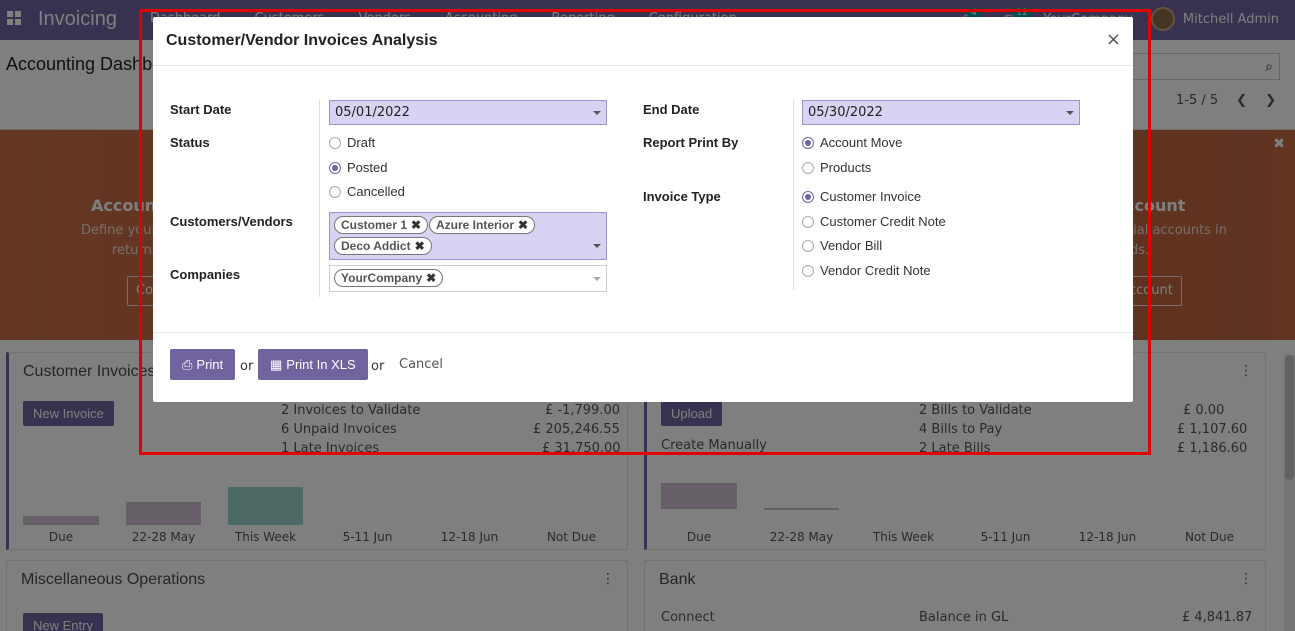 The image size is (1295, 631). Describe the element at coordinates (367, 167) in the screenshot. I see `status-posted-label: Posted` at that location.